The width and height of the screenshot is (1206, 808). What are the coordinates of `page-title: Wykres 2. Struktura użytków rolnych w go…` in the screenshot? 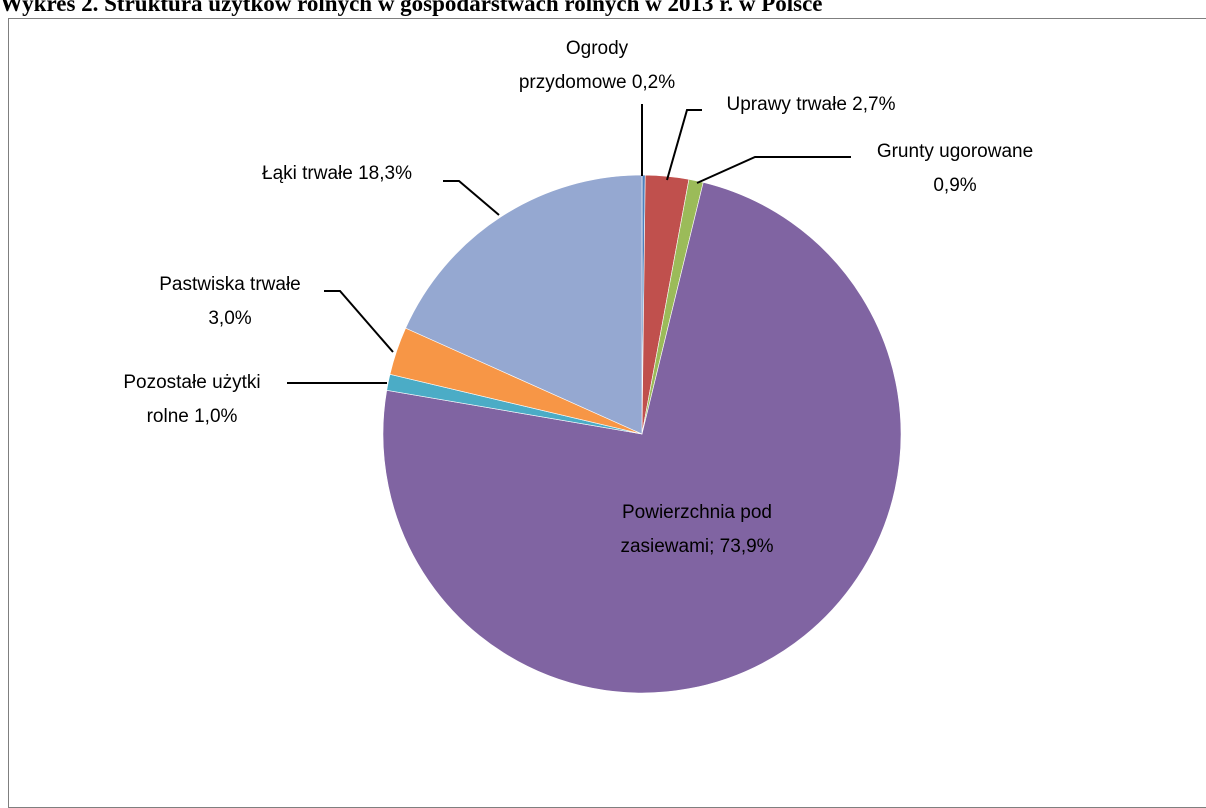 It's located at (411, 8).